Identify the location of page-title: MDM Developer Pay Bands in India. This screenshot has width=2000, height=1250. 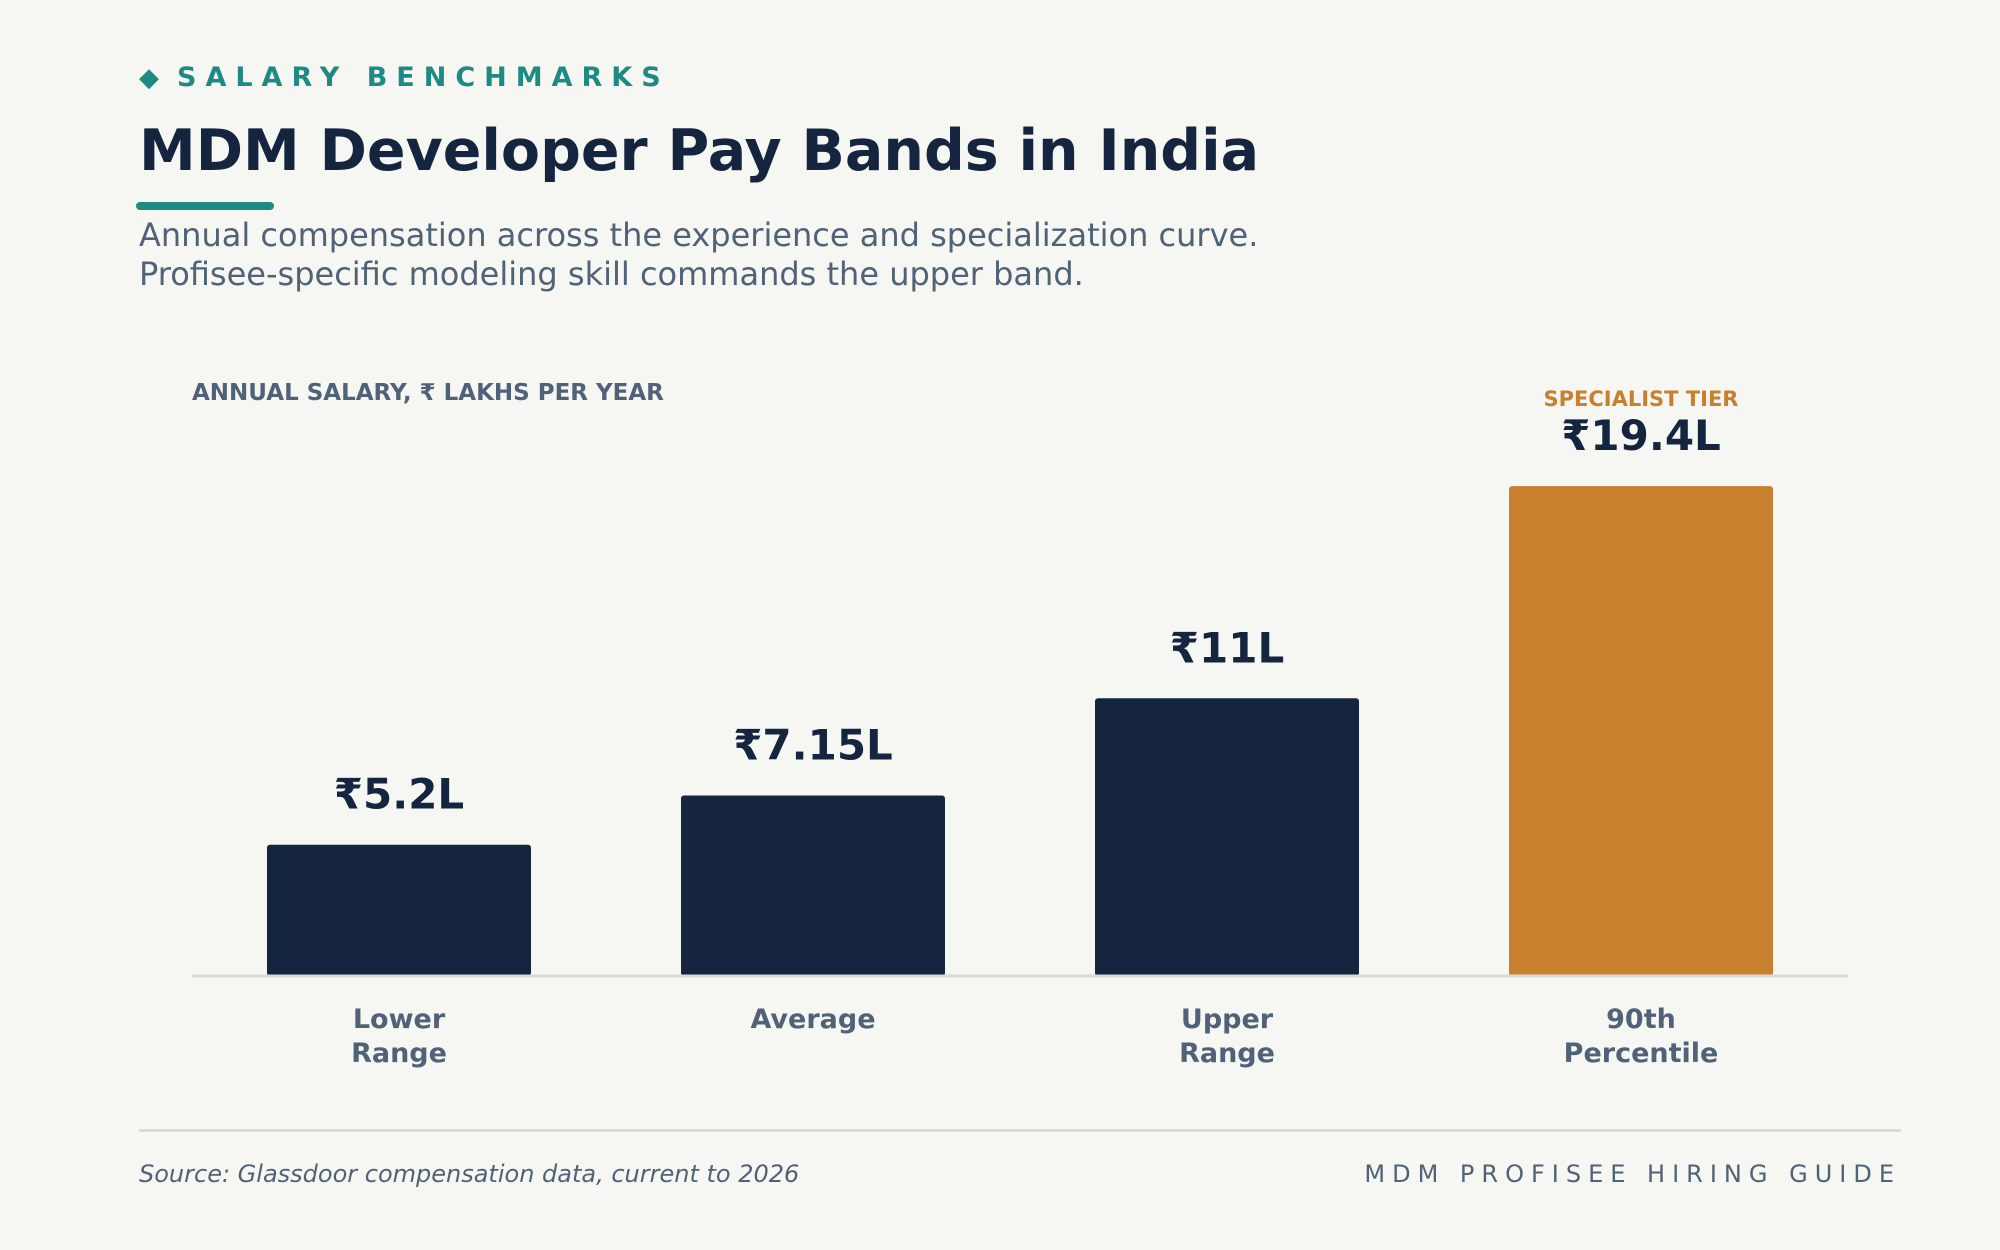
(699, 151).